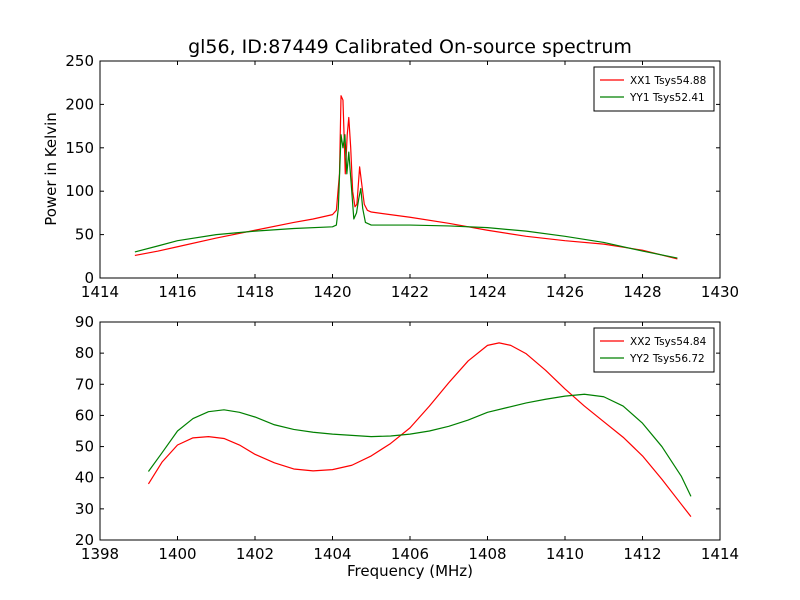 This screenshot has width=800, height=600. I want to click on top-y-tick-label: 50, so click(84, 235).